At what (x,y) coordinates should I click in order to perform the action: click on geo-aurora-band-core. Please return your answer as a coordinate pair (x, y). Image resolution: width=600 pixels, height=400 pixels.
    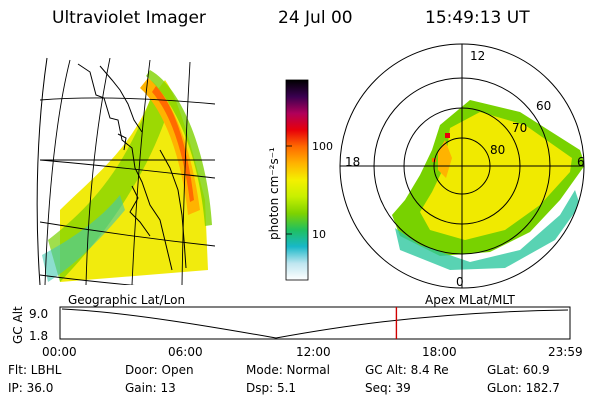
    Looking at the image, I should click on (173, 144).